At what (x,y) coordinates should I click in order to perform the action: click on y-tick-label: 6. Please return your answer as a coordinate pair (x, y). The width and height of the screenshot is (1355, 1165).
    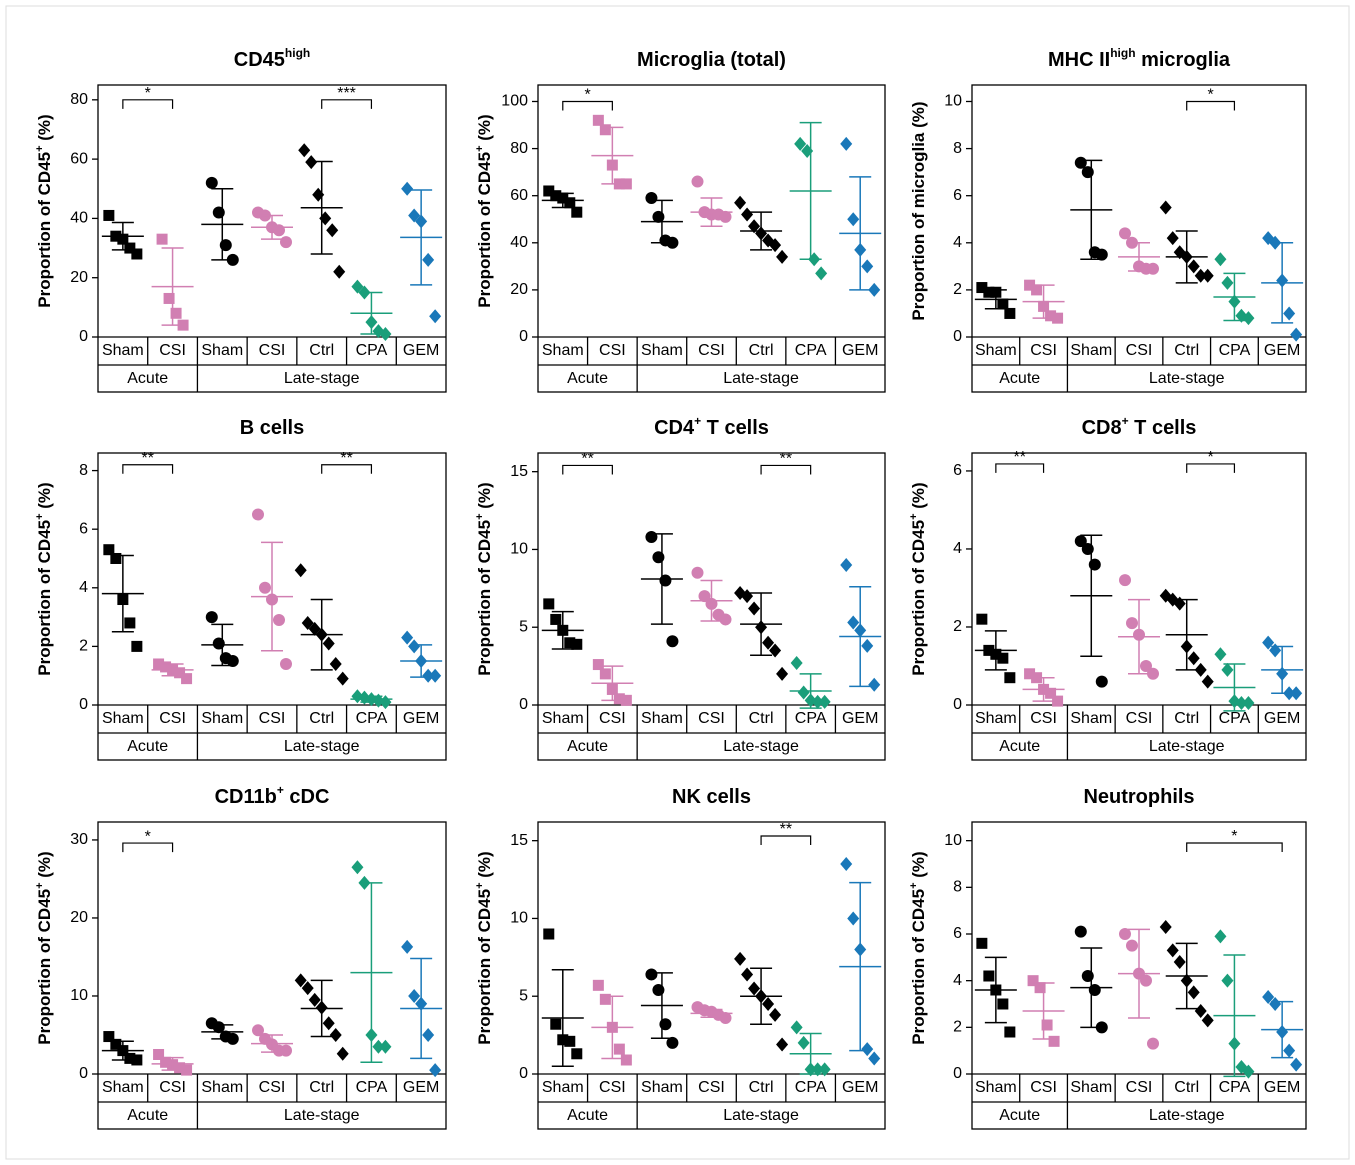
    Looking at the image, I should click on (83, 528).